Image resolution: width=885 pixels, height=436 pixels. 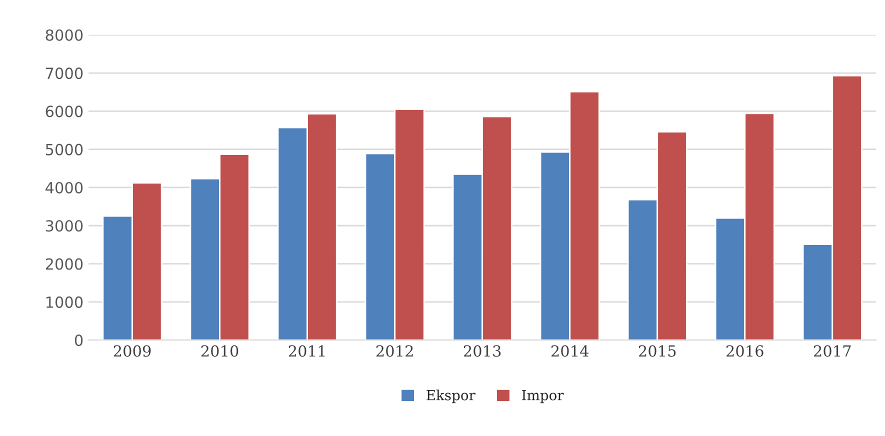 I want to click on y-tick-label: 0, so click(x=78, y=340).